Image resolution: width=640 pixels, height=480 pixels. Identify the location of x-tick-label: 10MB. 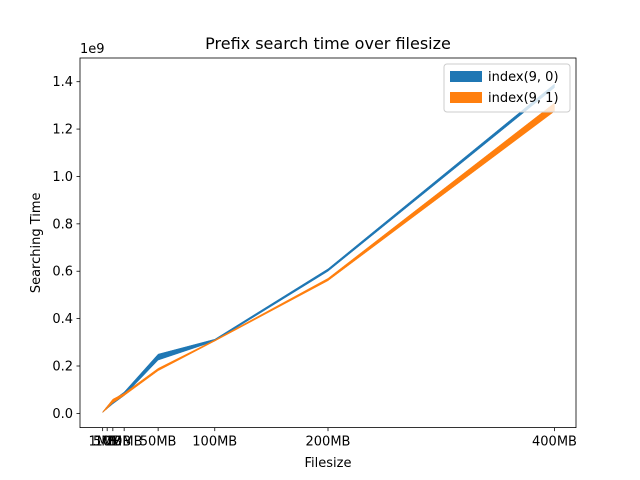
(112, 442).